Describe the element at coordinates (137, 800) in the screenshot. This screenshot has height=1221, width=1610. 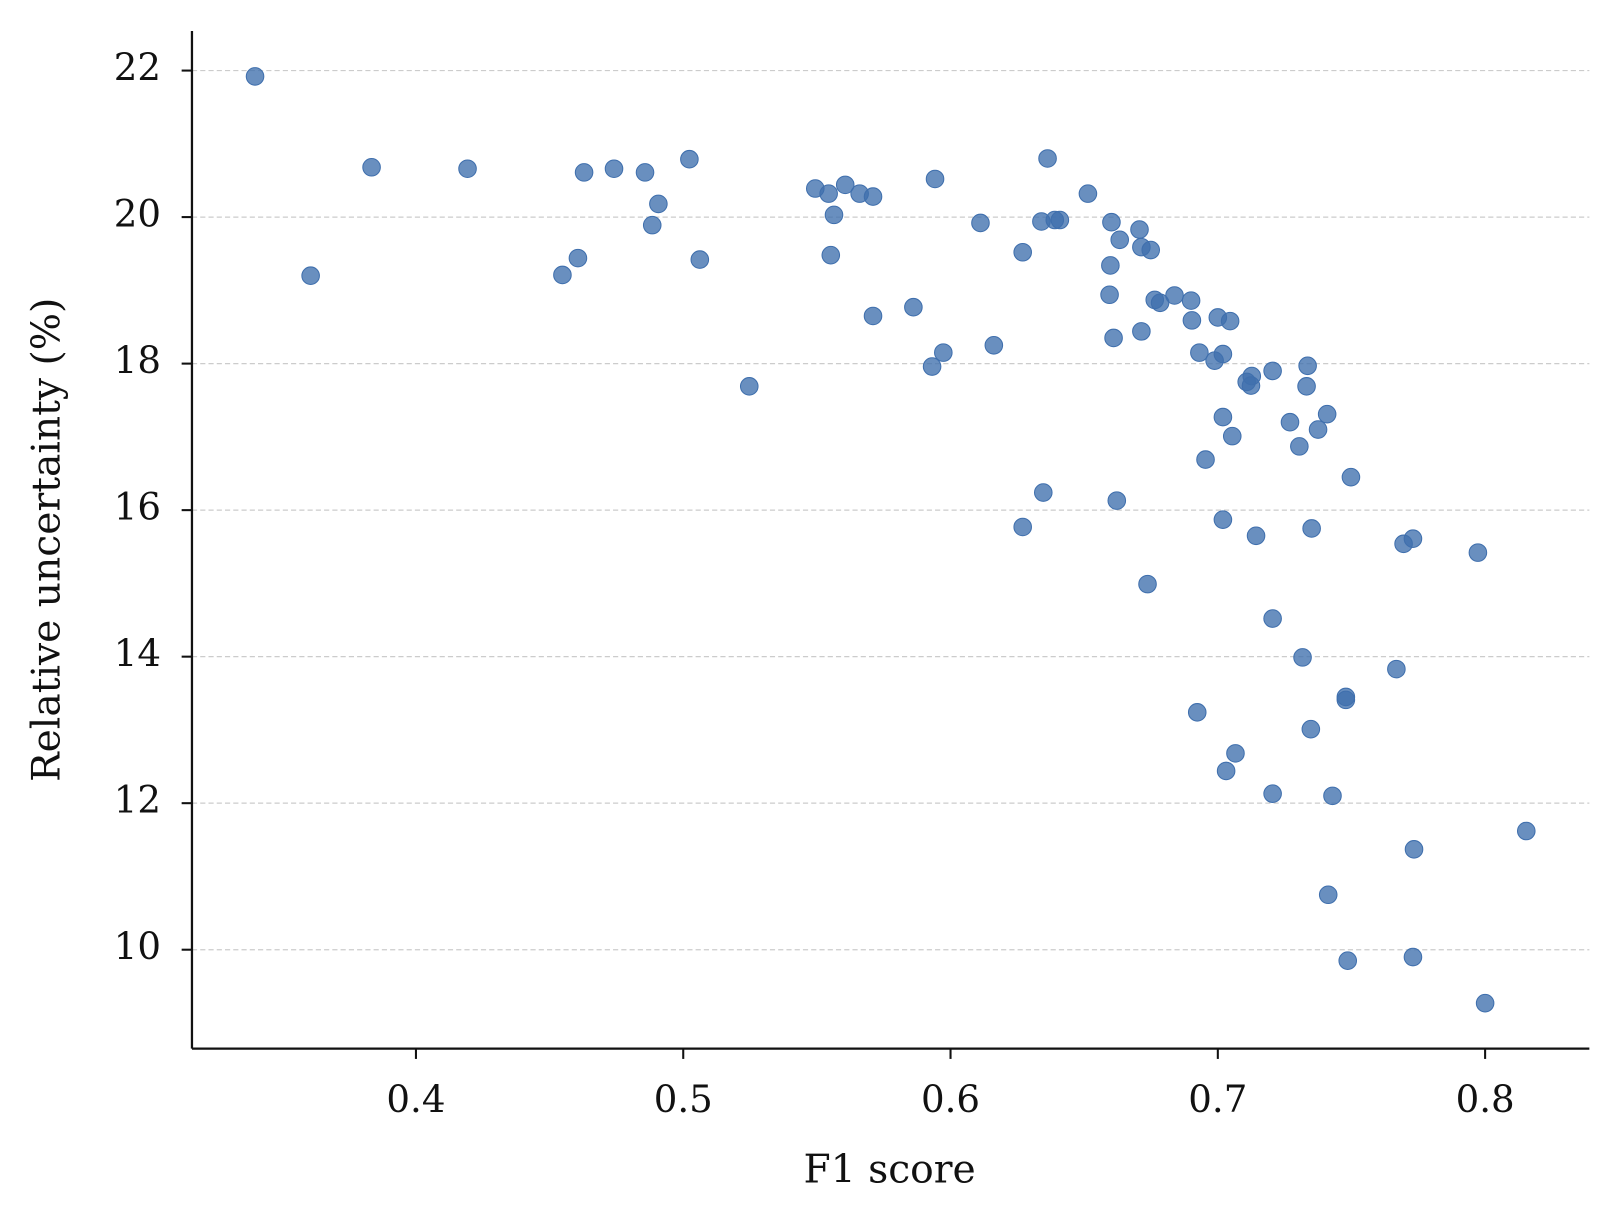
I see `y-tick-label: 12` at that location.